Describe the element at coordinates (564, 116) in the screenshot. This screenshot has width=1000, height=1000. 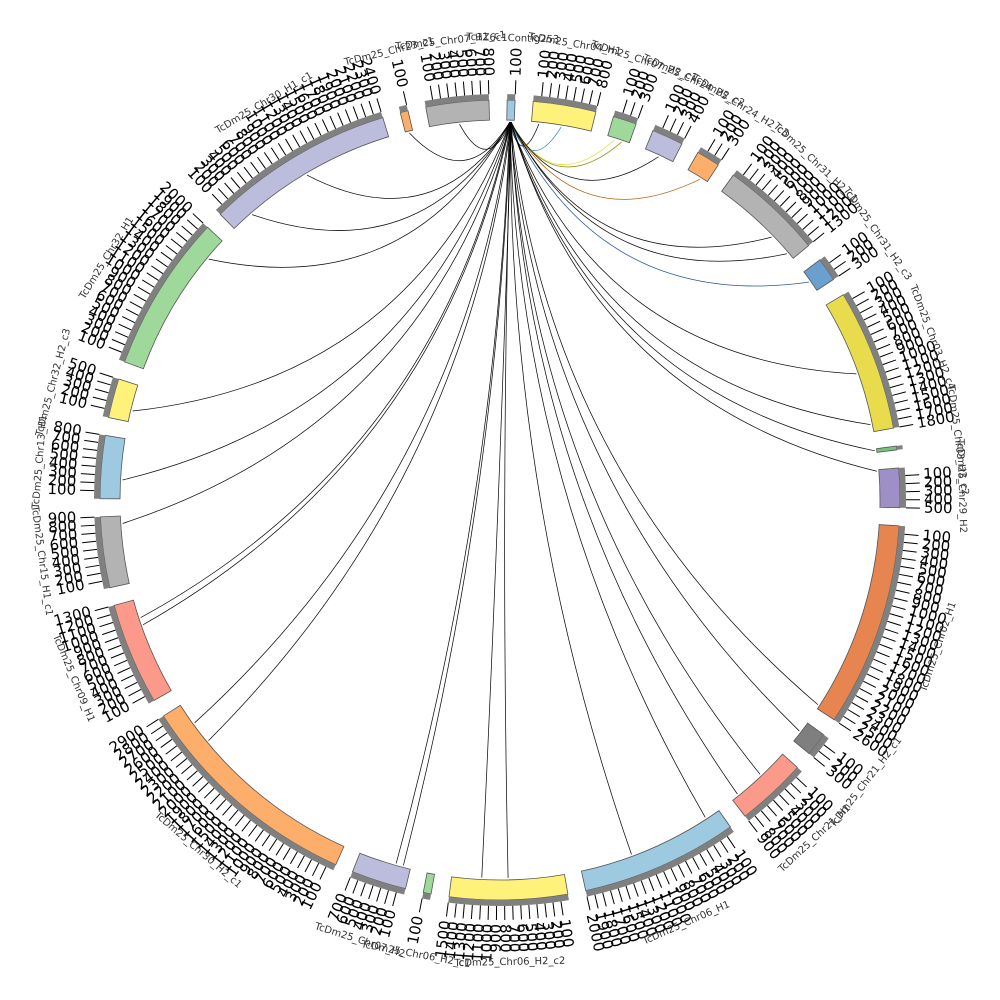
I see `segment-TcDm25_Chr04_H1` at that location.